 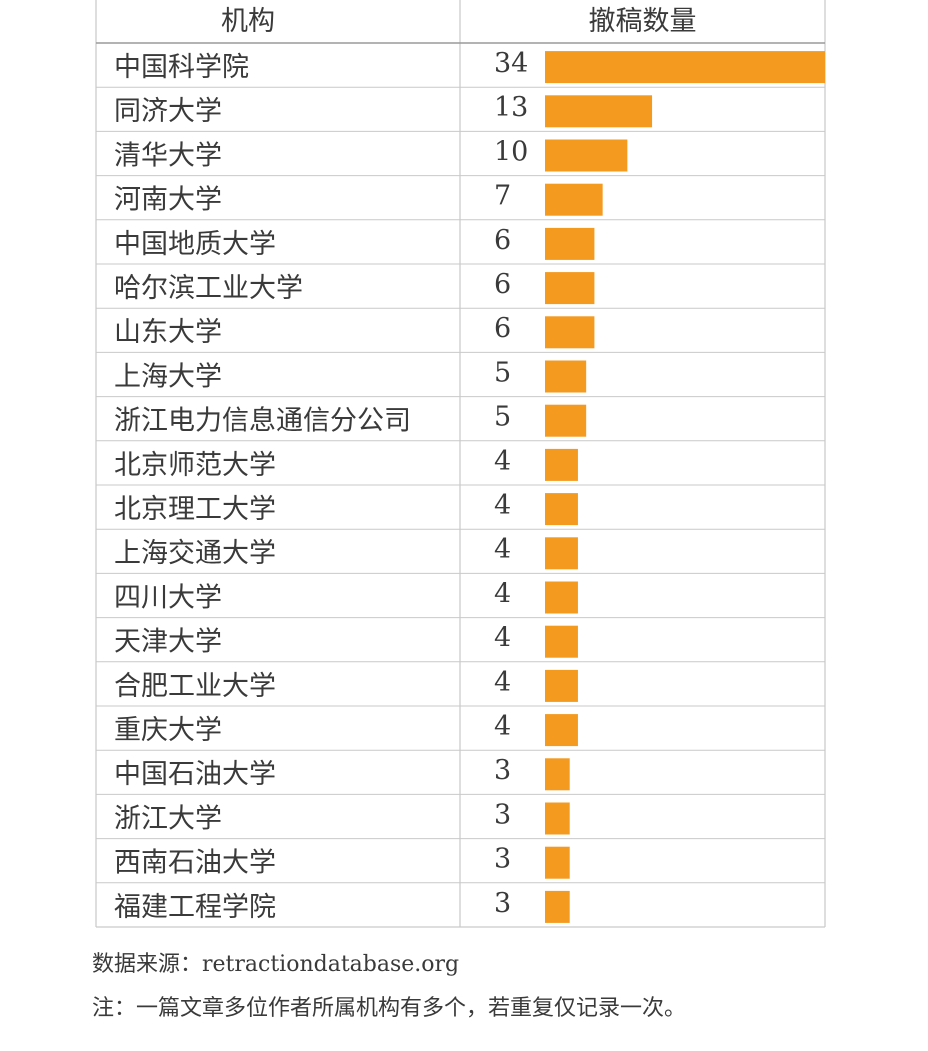 What do you see at coordinates (195, 863) in the screenshot?
I see `institution-label: 西南石油大学` at bounding box center [195, 863].